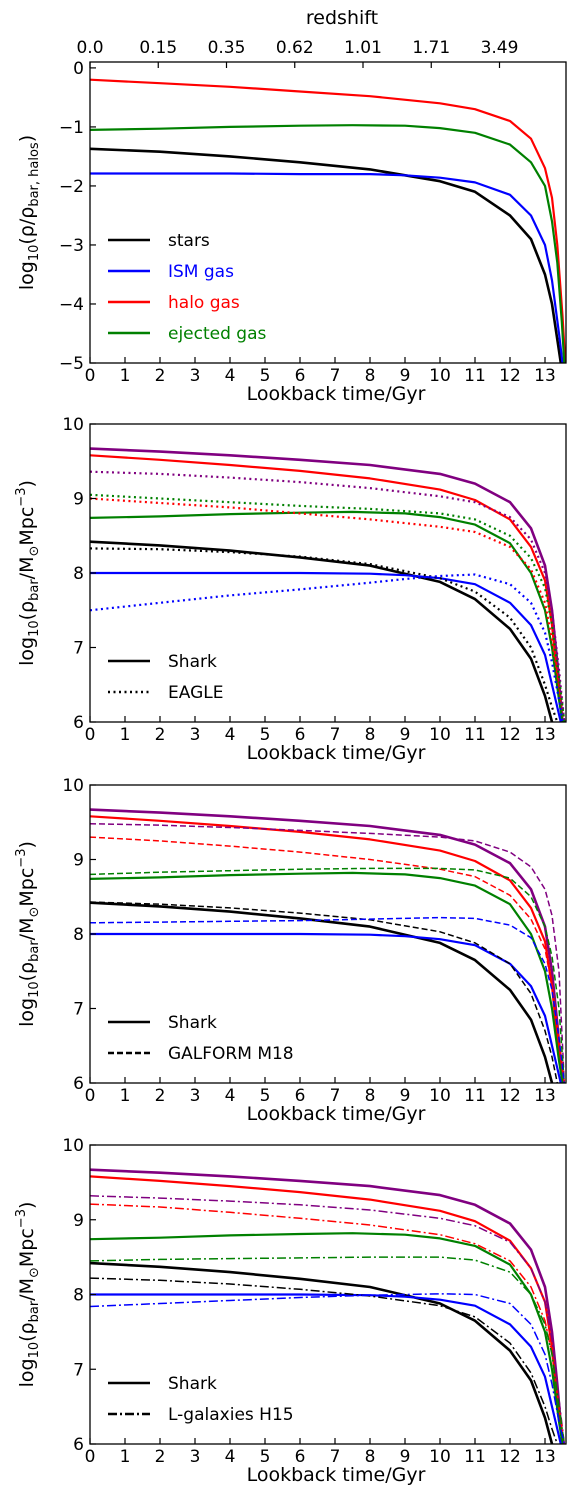 The image size is (574, 1511). What do you see at coordinates (189, 241) in the screenshot?
I see `legend-label: stars` at bounding box center [189, 241].